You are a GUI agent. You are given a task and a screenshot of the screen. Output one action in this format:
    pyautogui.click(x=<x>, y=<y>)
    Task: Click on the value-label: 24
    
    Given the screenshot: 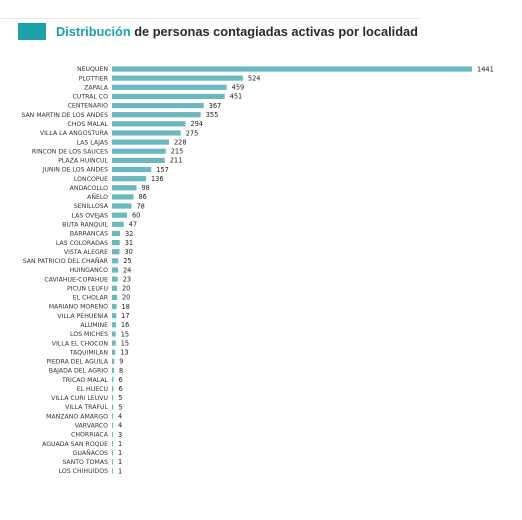 What is the action you would take?
    pyautogui.click(x=127, y=270)
    